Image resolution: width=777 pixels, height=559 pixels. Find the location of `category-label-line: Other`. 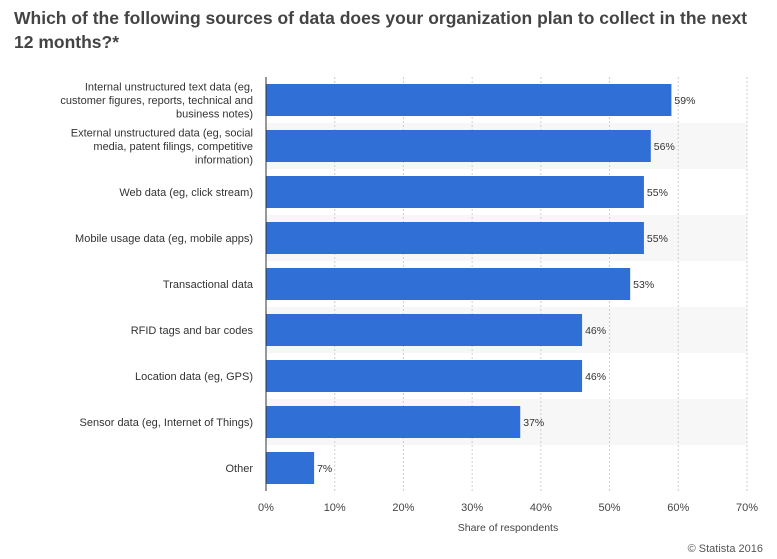

category-label-line: Other is located at coordinates (239, 469).